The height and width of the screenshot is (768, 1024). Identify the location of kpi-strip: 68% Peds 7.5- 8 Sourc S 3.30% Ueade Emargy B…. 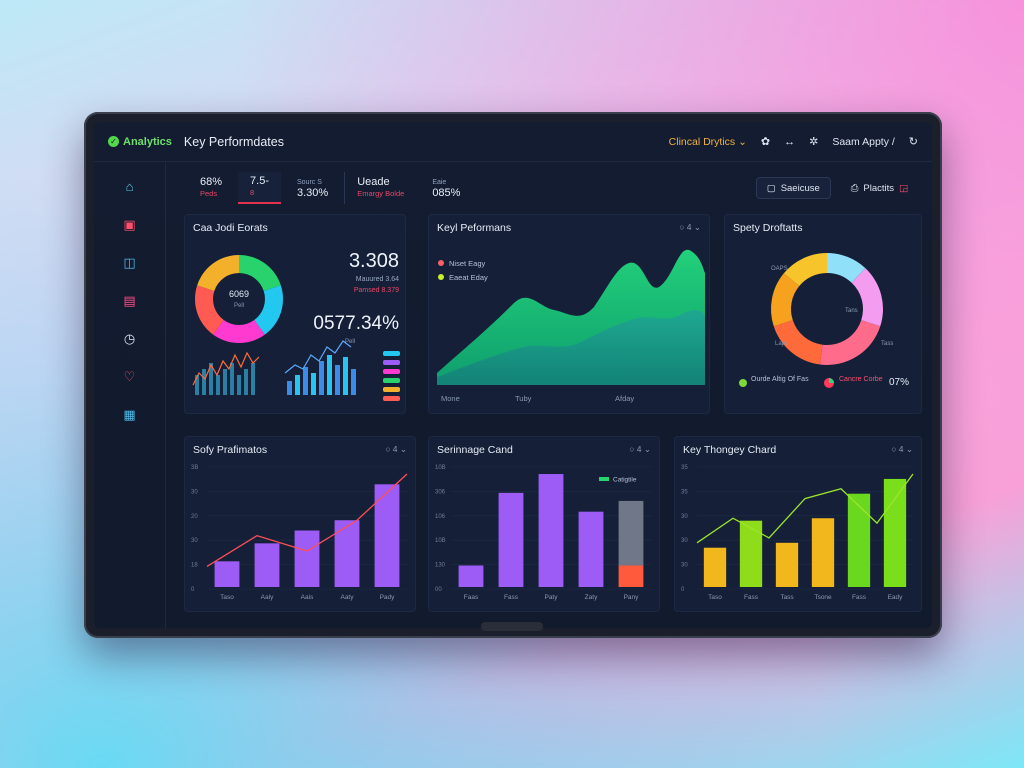
(549, 188).